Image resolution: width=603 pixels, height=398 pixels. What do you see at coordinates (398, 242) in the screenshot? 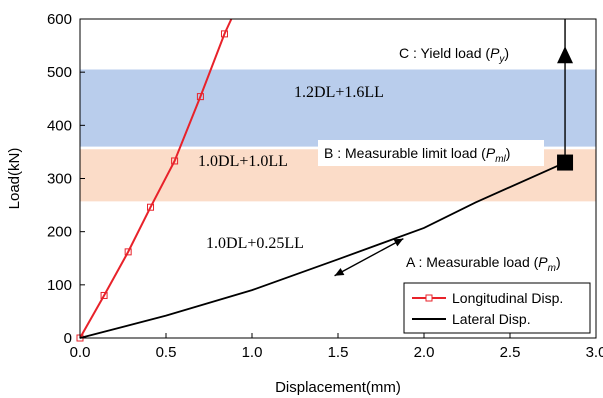
I see `measurable-arrow-head` at bounding box center [398, 242].